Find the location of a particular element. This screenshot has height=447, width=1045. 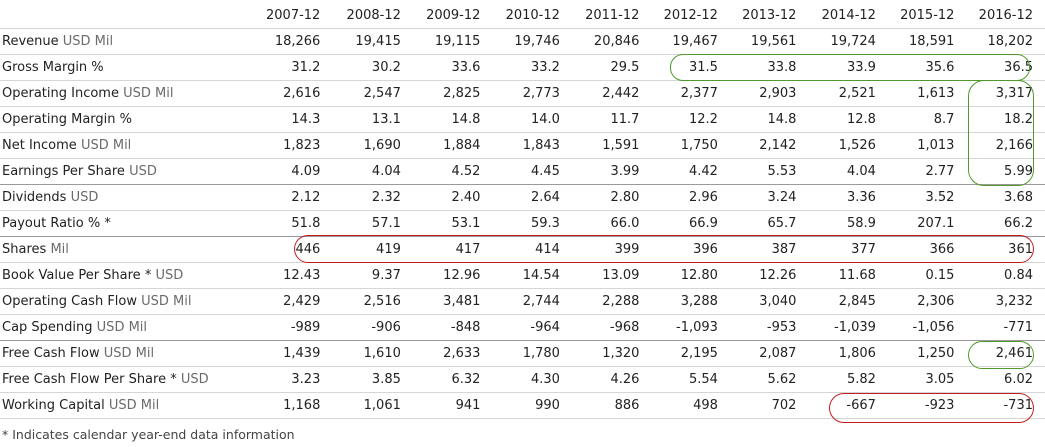

value-cell: 1,884 is located at coordinates (452, 145).